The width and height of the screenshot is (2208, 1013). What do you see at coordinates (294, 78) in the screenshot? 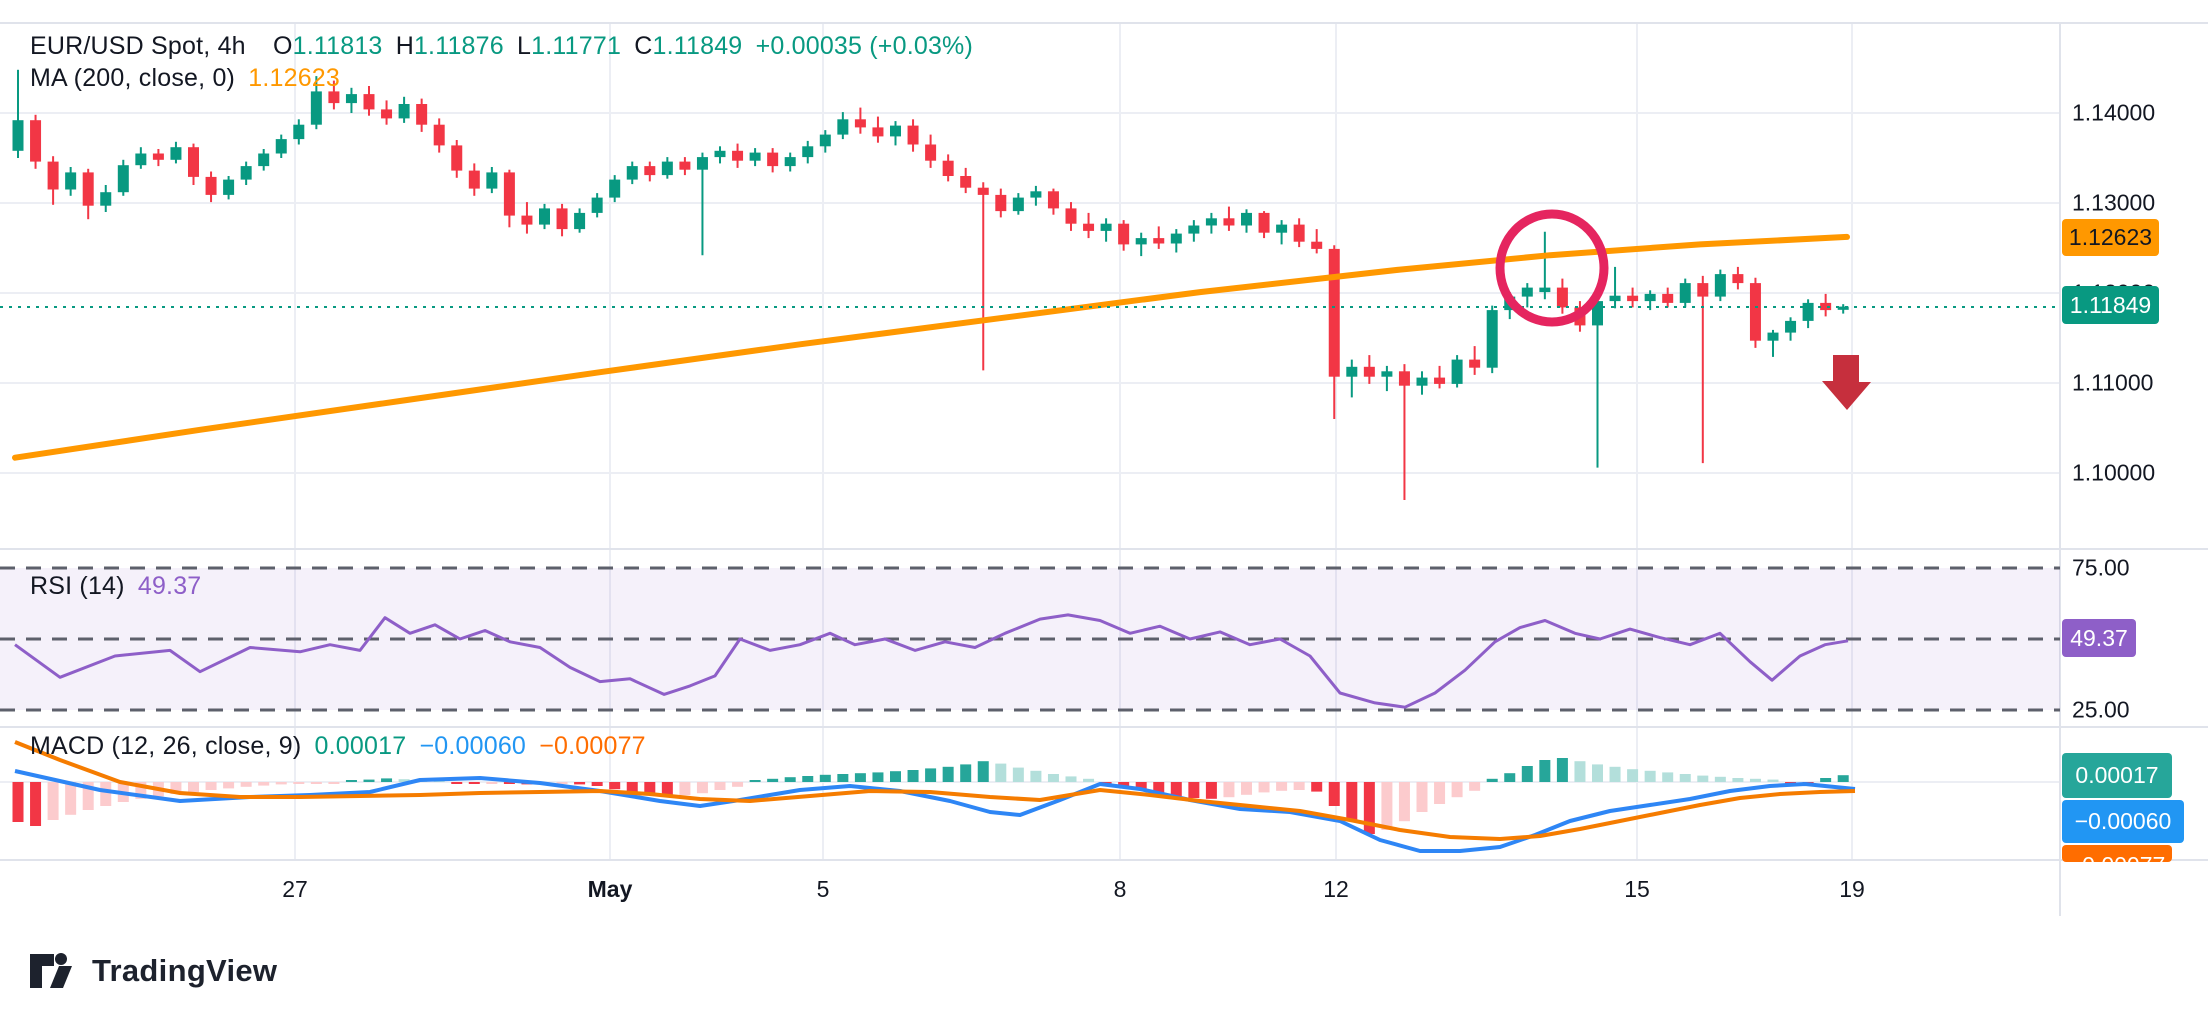
I see `ma-value: 1.12623` at bounding box center [294, 78].